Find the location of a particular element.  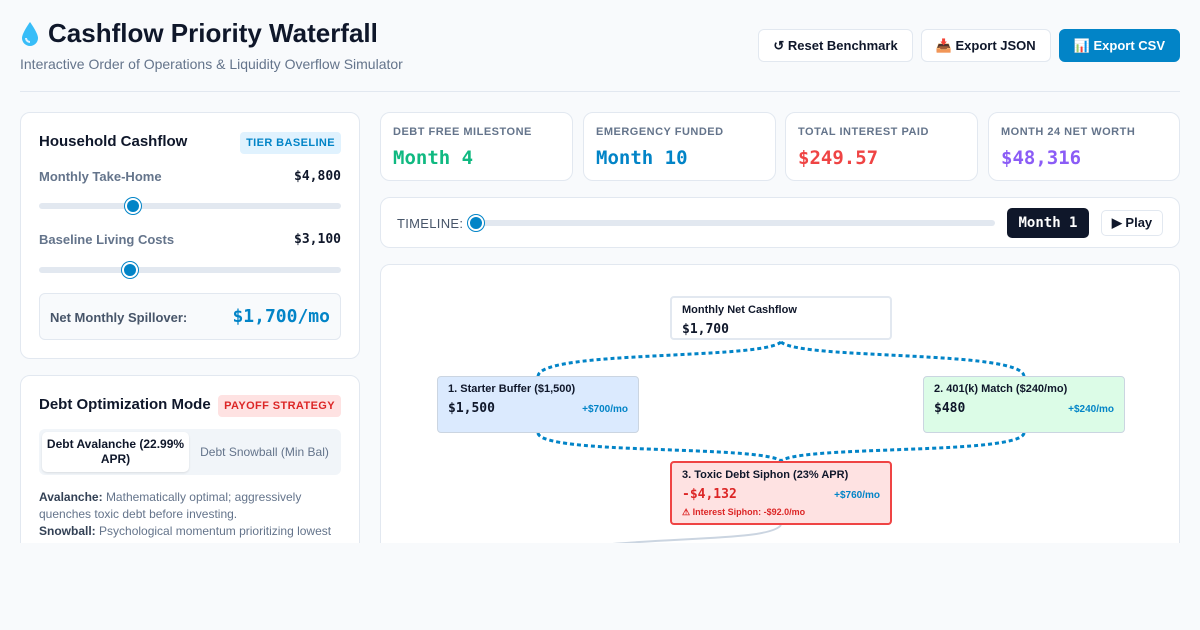

export-json-button: 📥 Export JSON is located at coordinates (985, 45).